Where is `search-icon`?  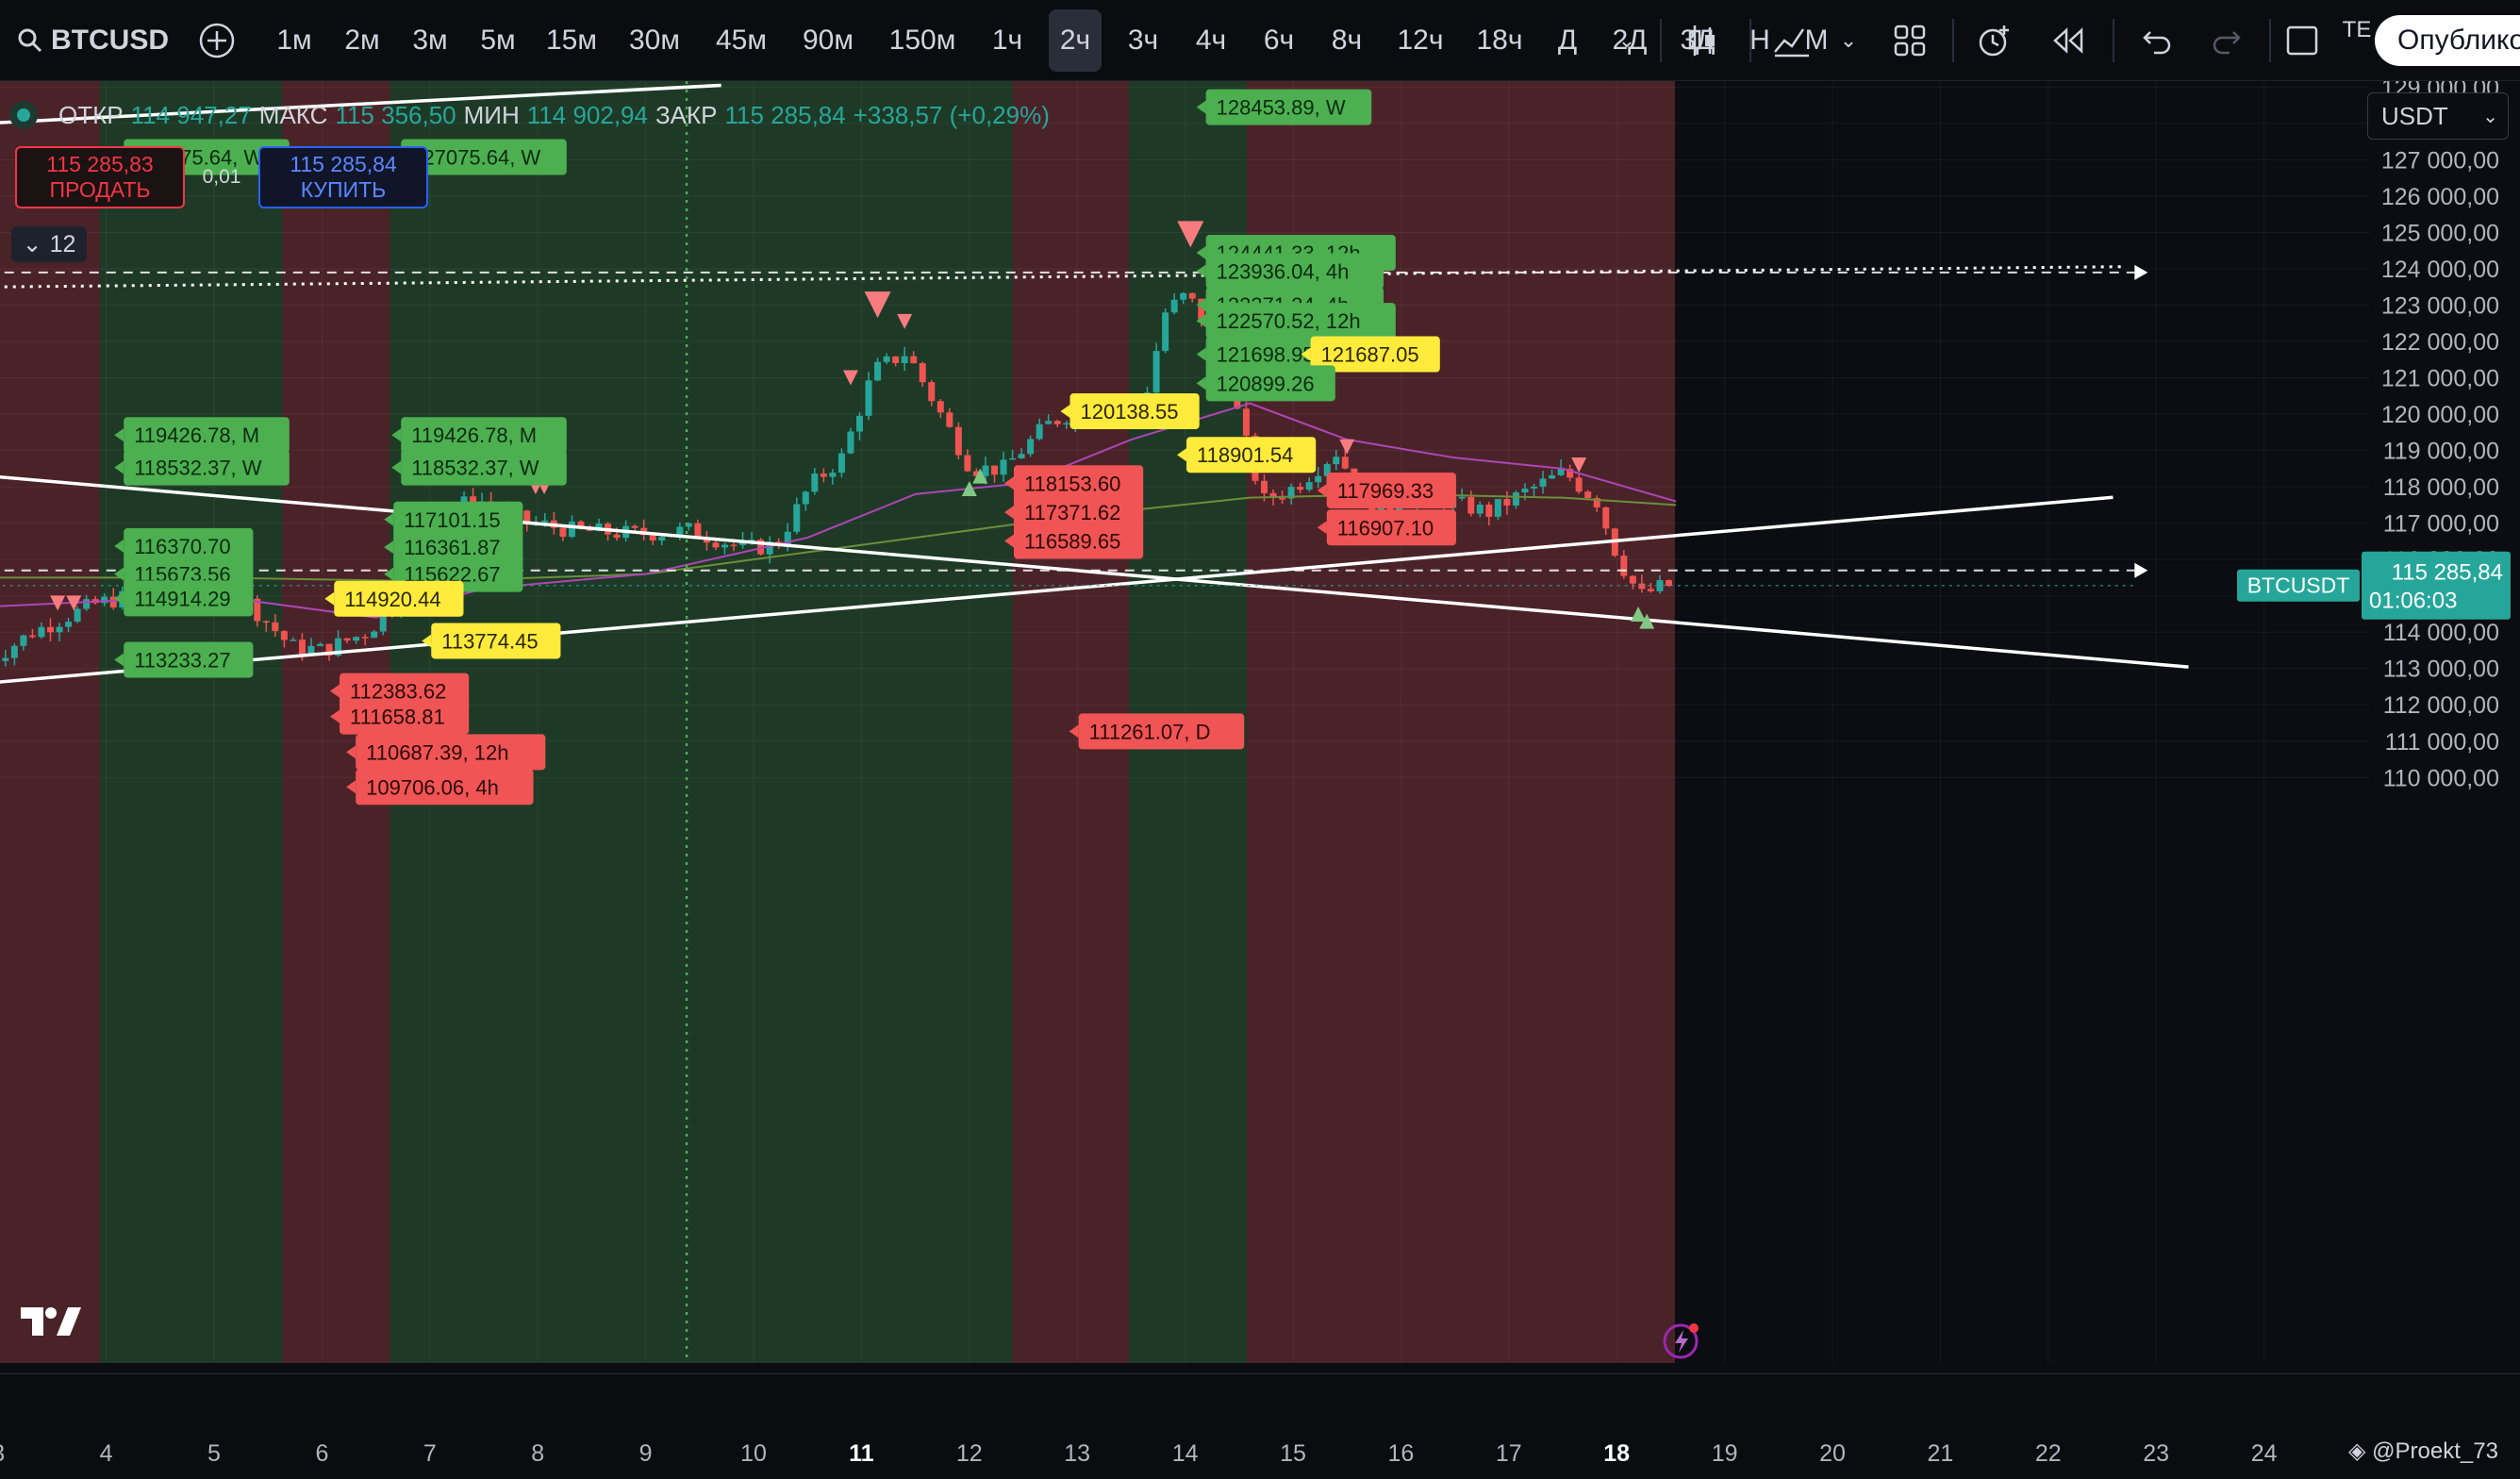 search-icon is located at coordinates (30, 40).